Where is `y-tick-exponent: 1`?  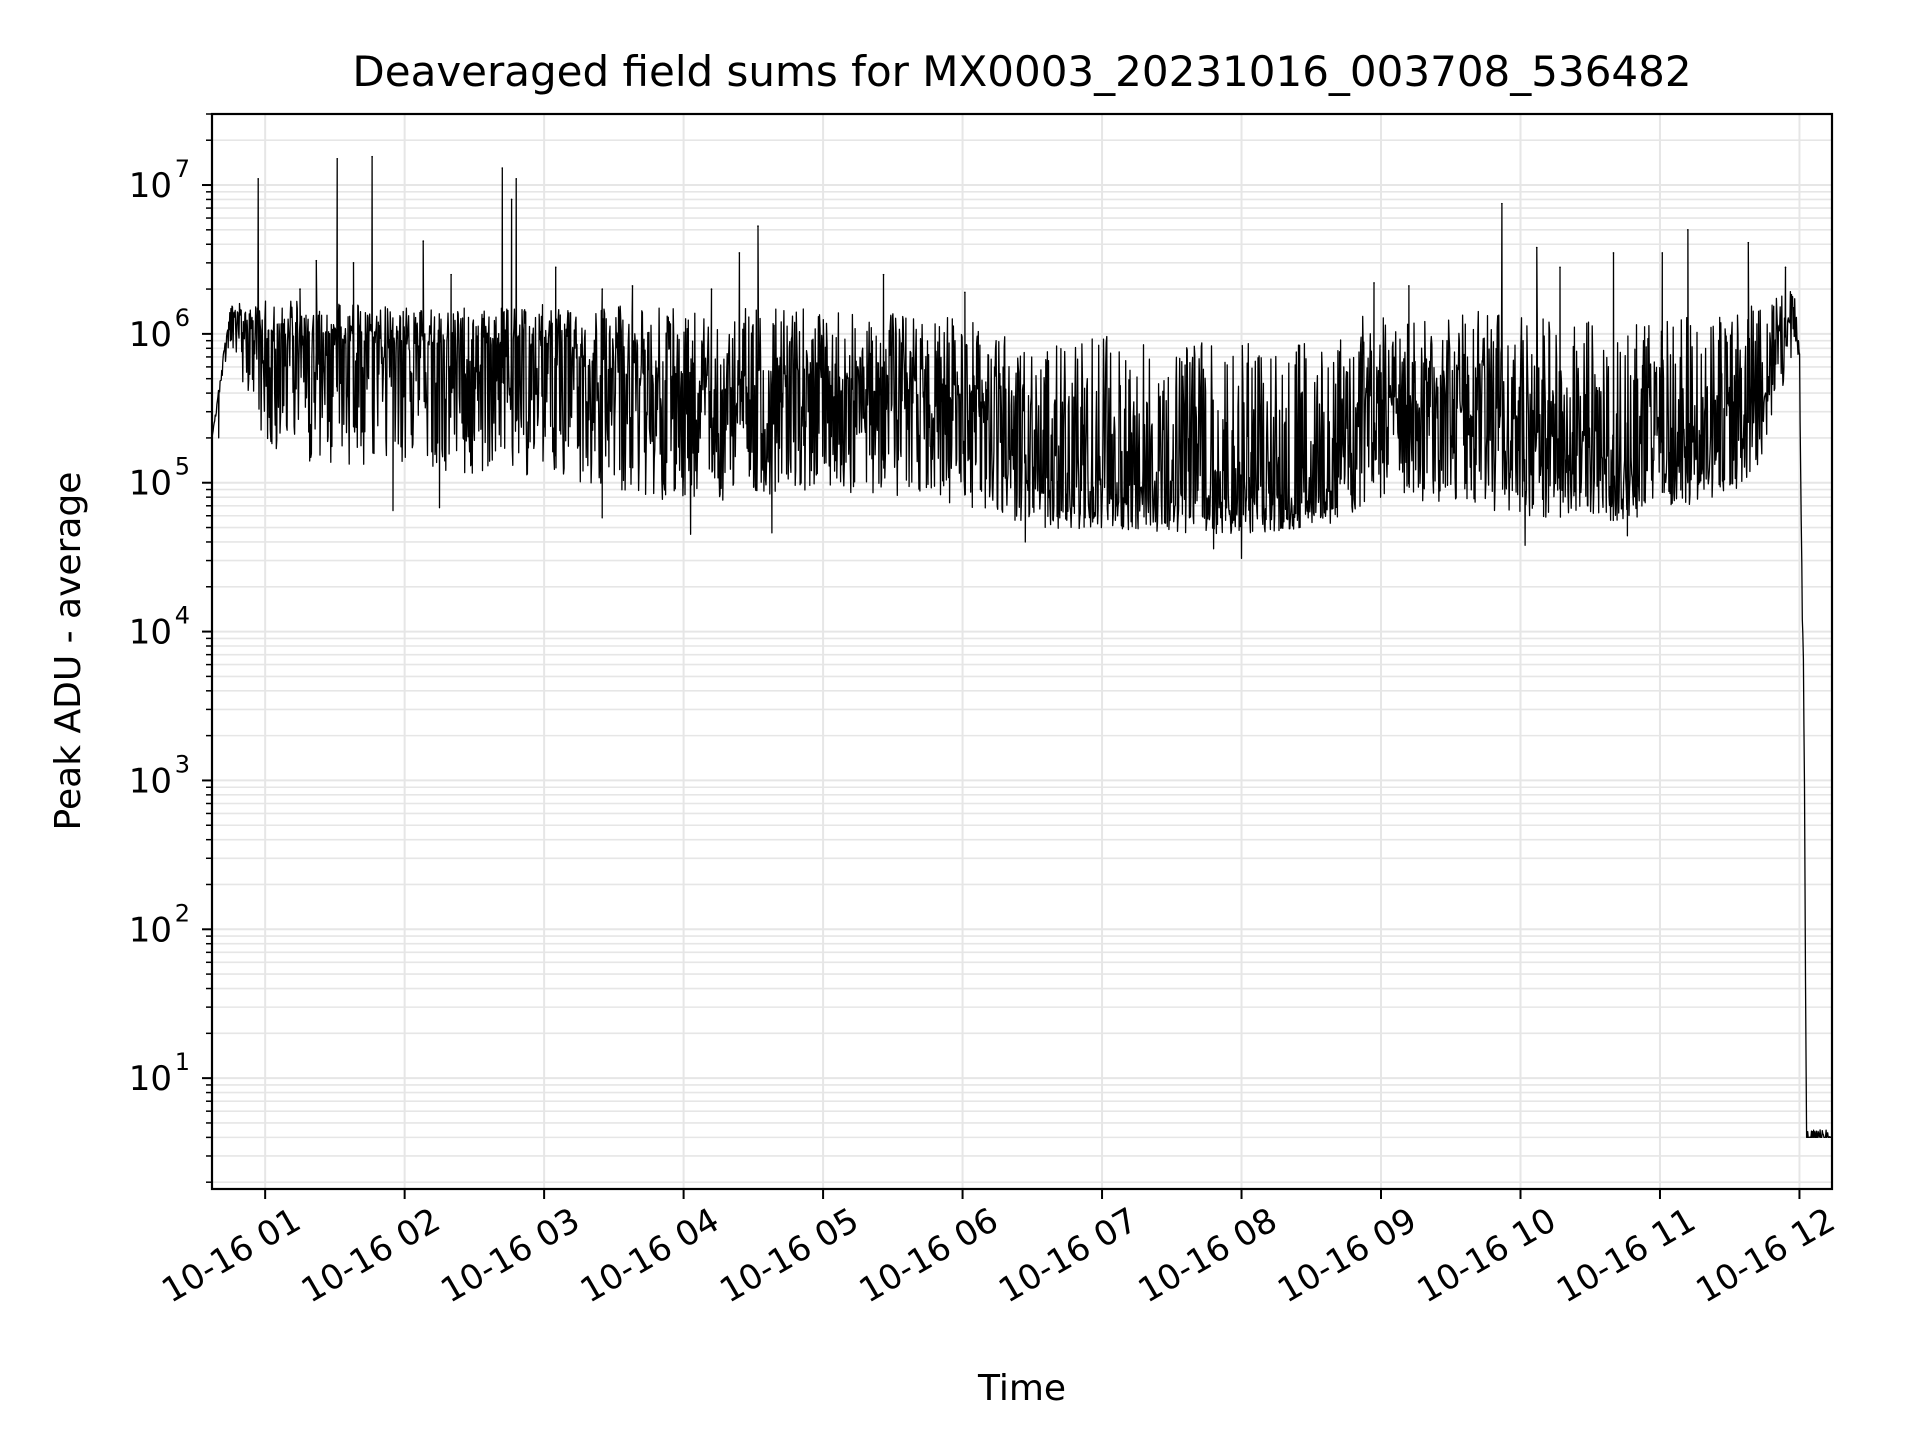
y-tick-exponent: 1 is located at coordinates (182, 1062).